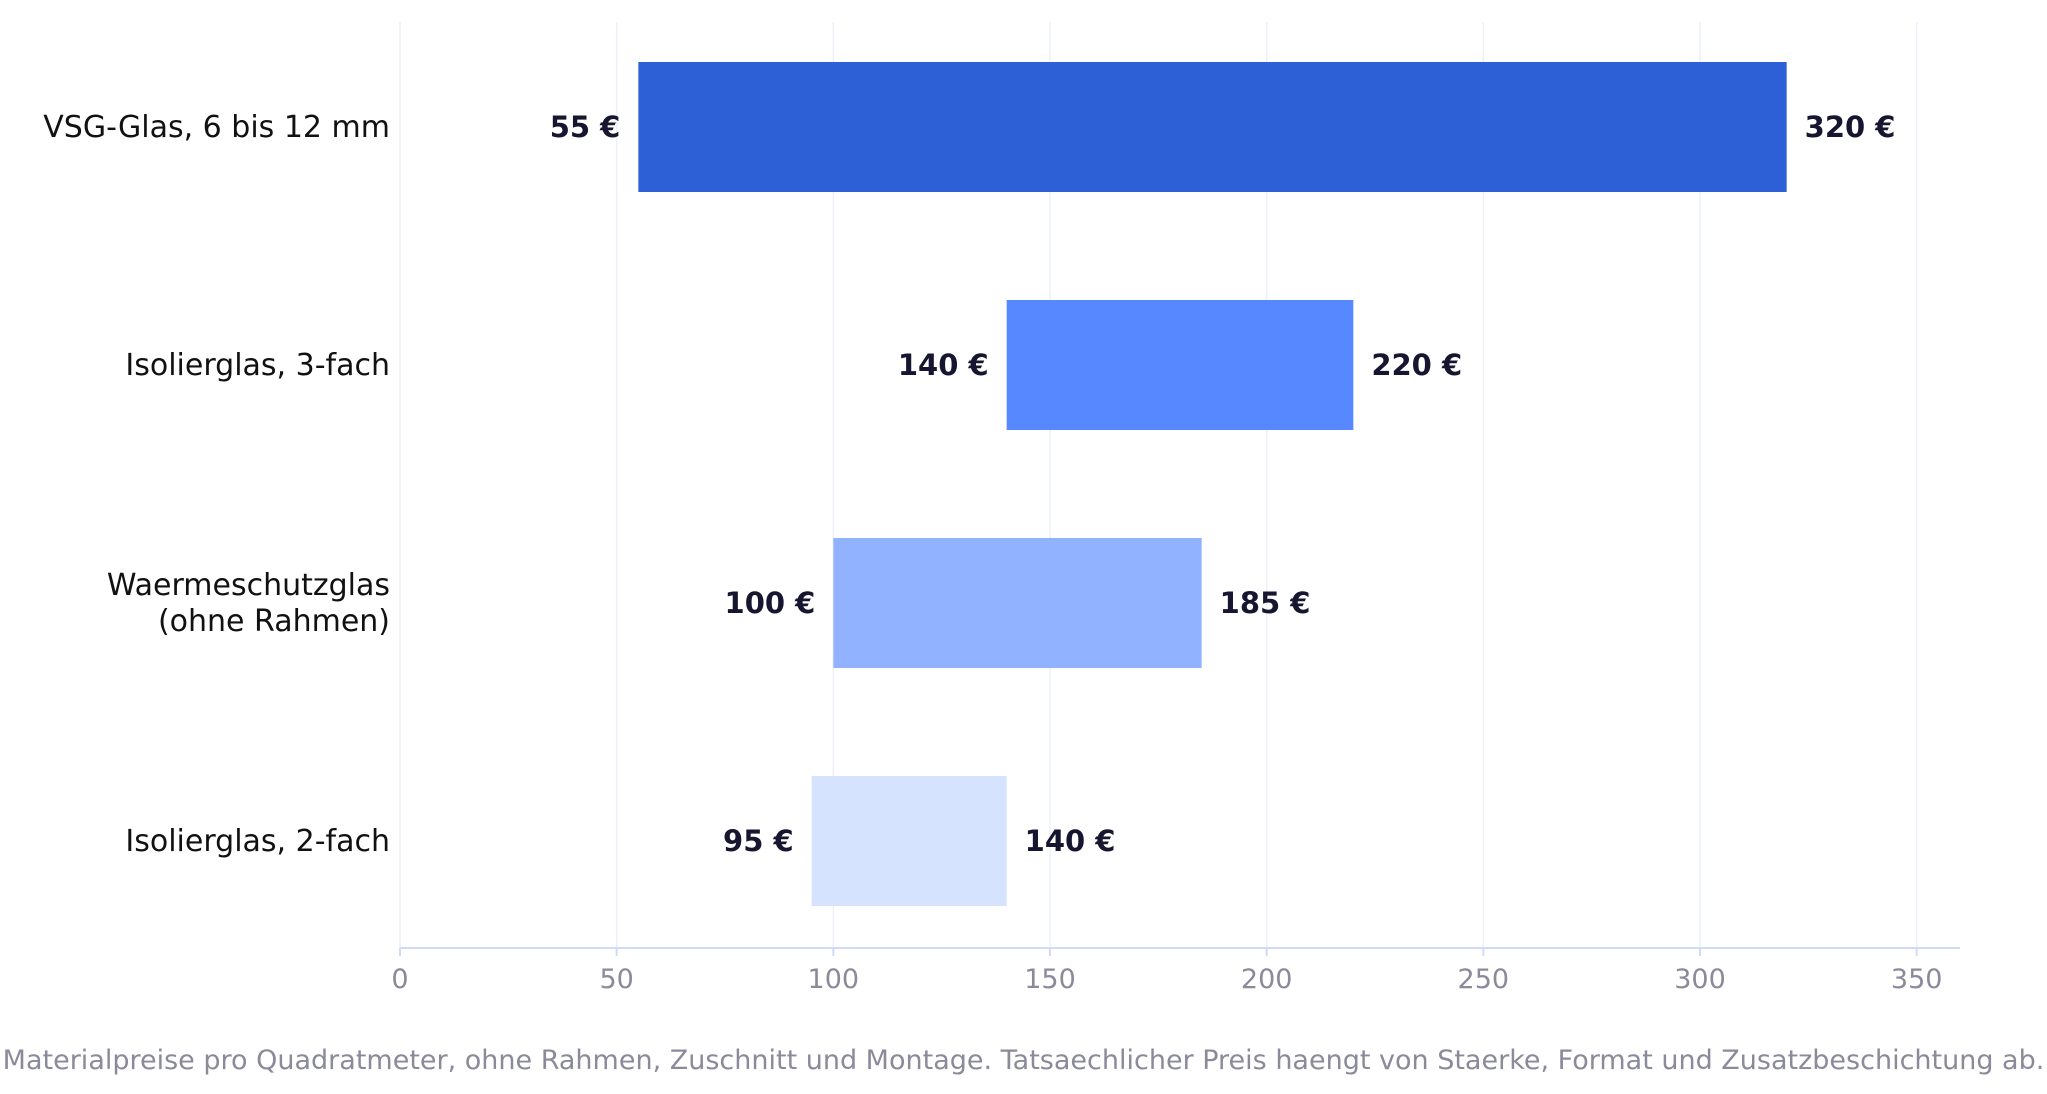  What do you see at coordinates (216, 127) in the screenshot?
I see `category-label: VSG-Glas, 6 bis 12 mm` at bounding box center [216, 127].